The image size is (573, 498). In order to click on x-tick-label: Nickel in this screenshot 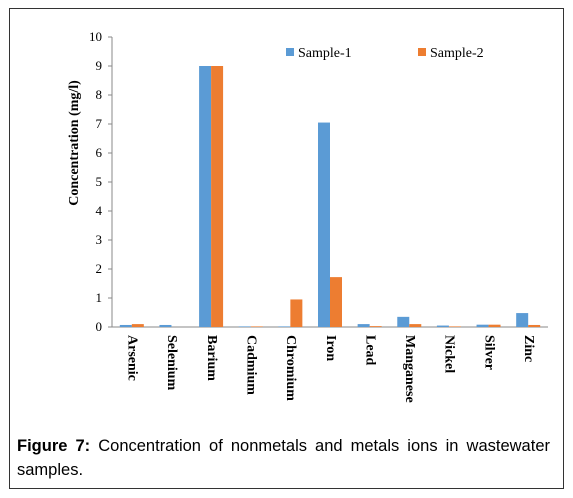, I will do `click(449, 354)`.